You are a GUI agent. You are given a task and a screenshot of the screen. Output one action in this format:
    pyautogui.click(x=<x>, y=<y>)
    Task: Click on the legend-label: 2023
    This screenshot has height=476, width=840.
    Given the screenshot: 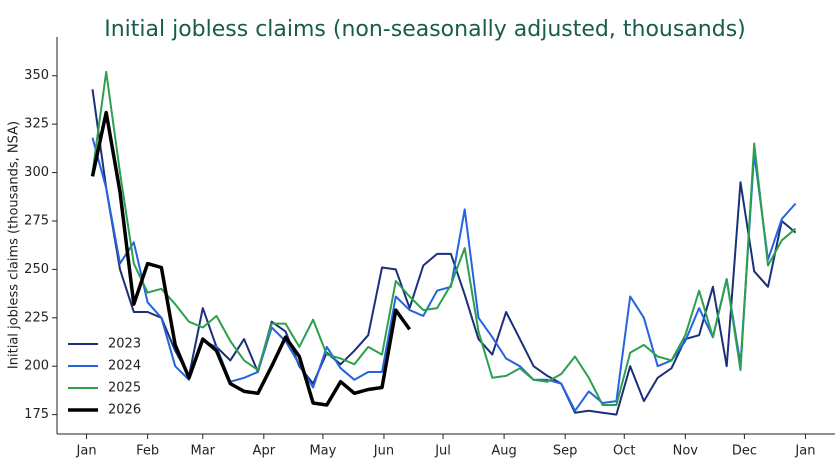 What is the action you would take?
    pyautogui.click(x=124, y=344)
    